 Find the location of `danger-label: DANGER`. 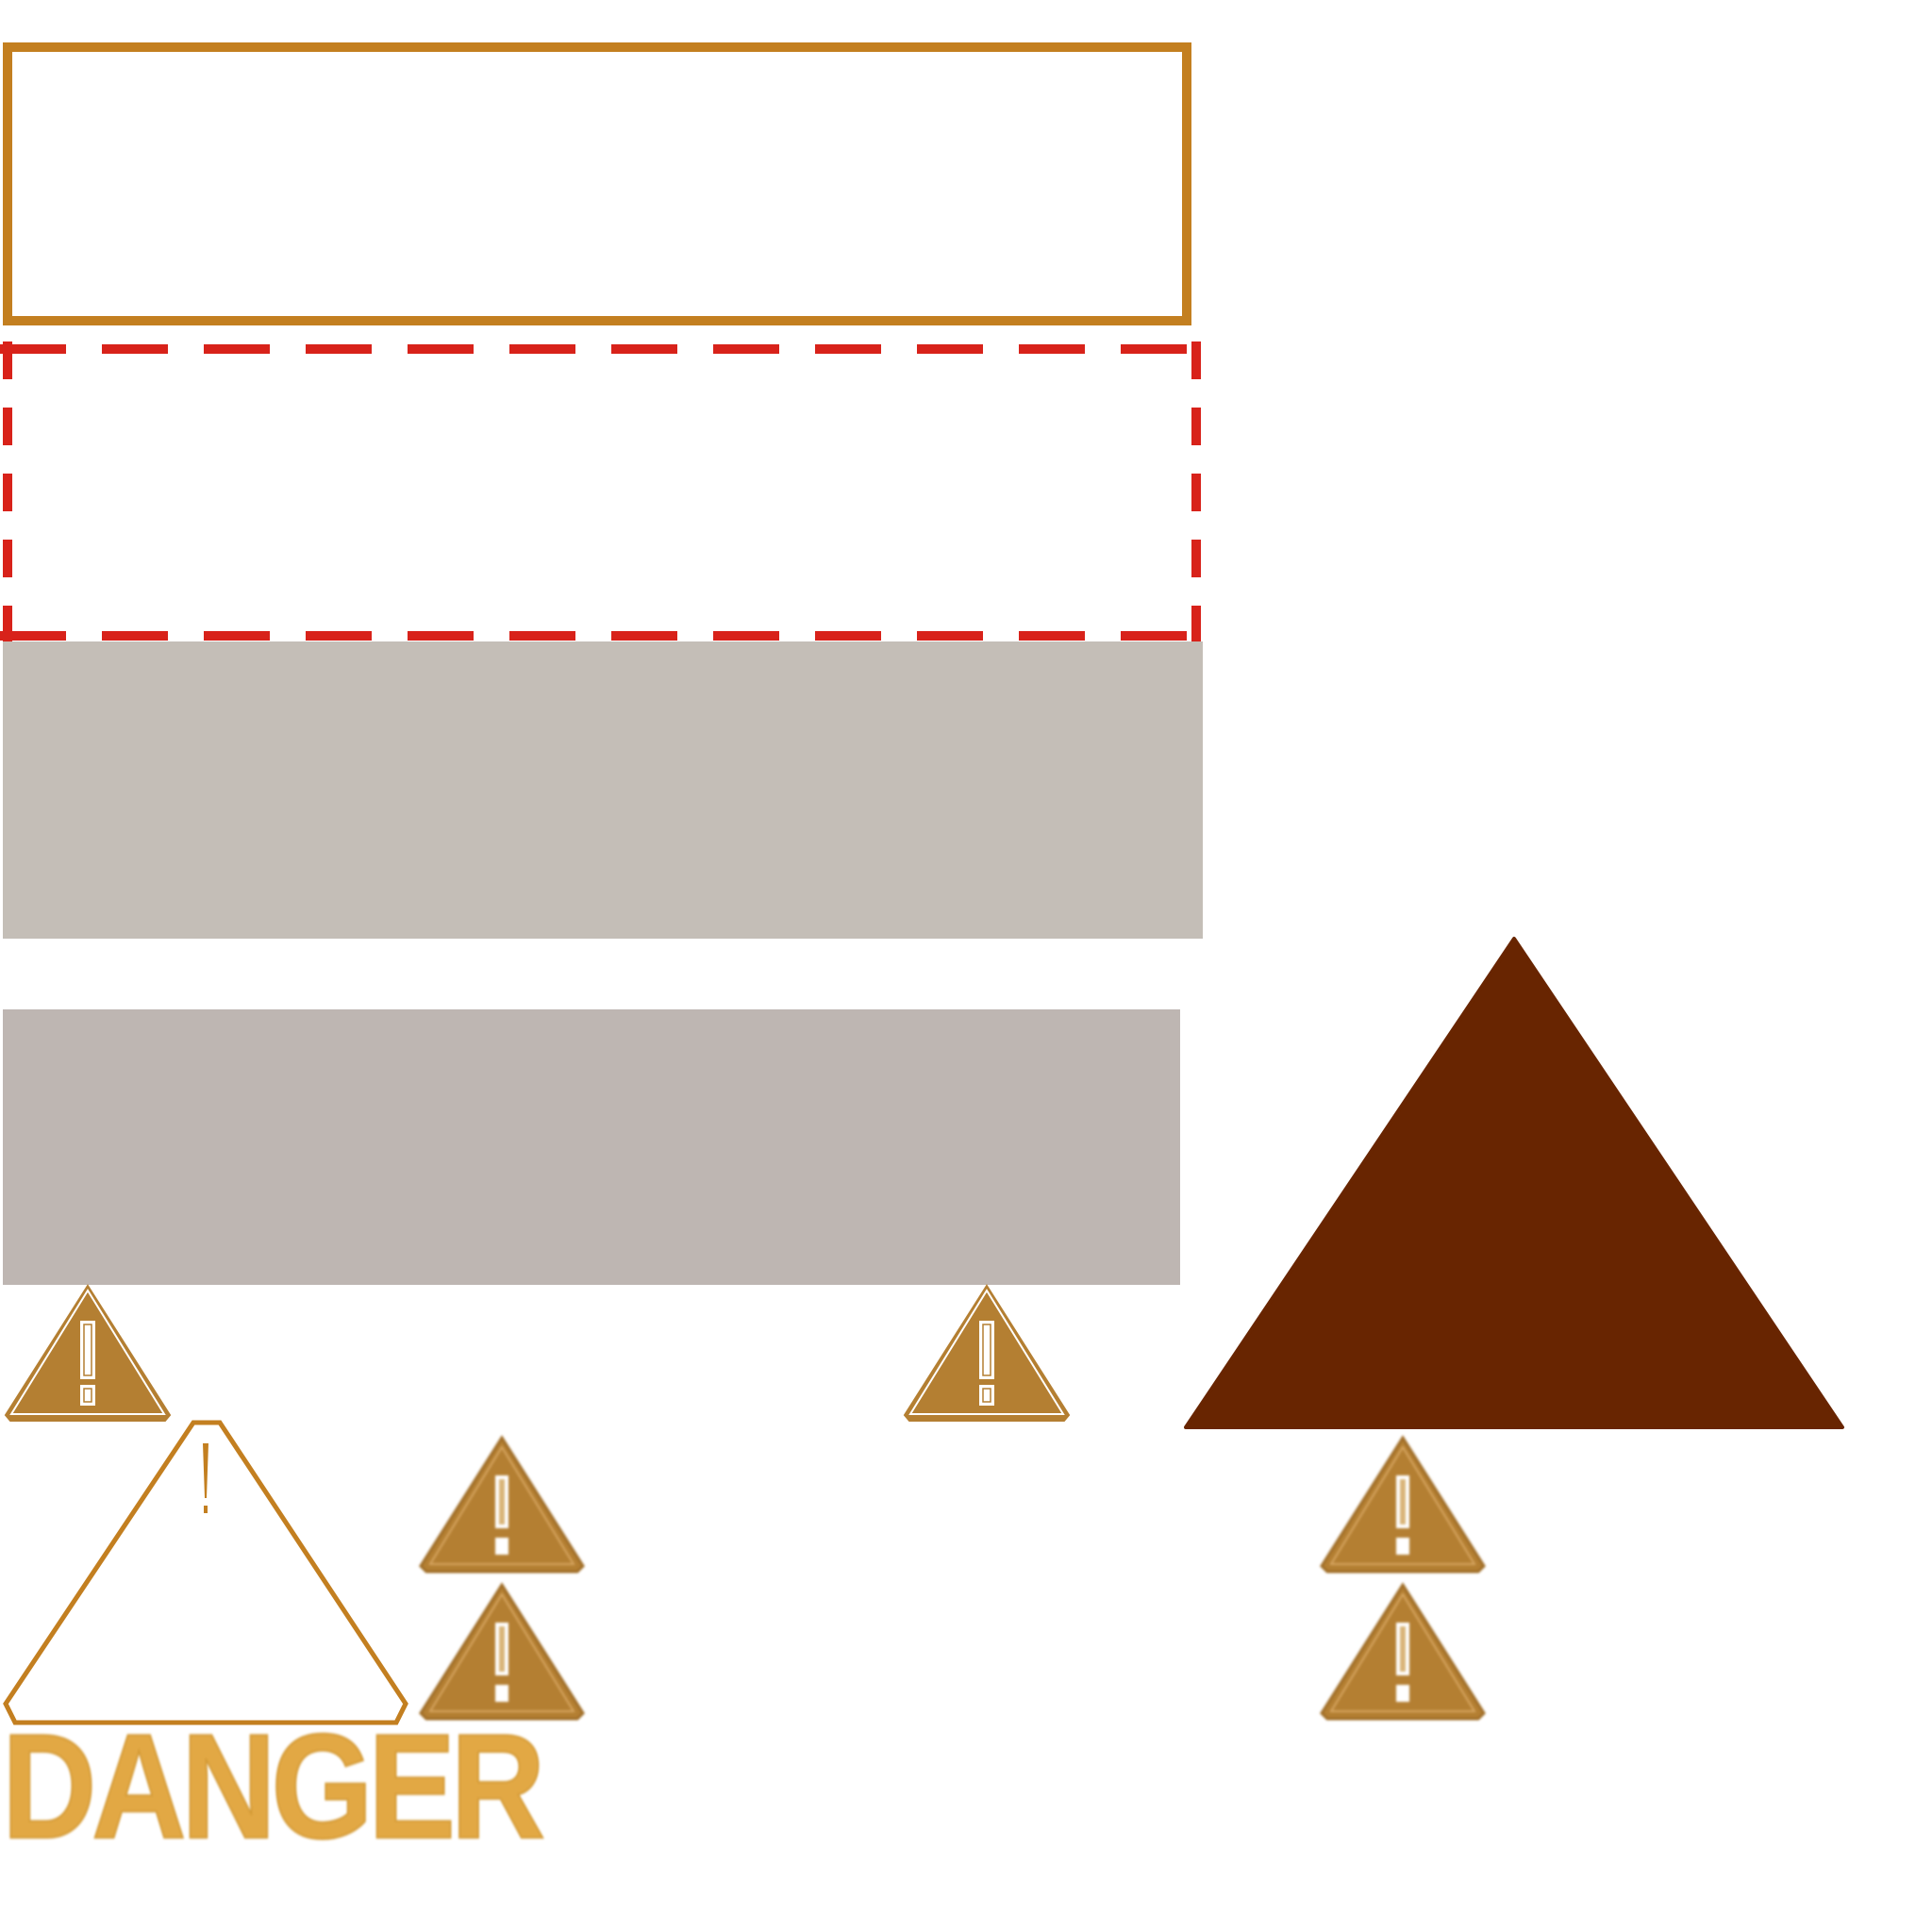

danger-label: DANGER is located at coordinates (274, 1787).